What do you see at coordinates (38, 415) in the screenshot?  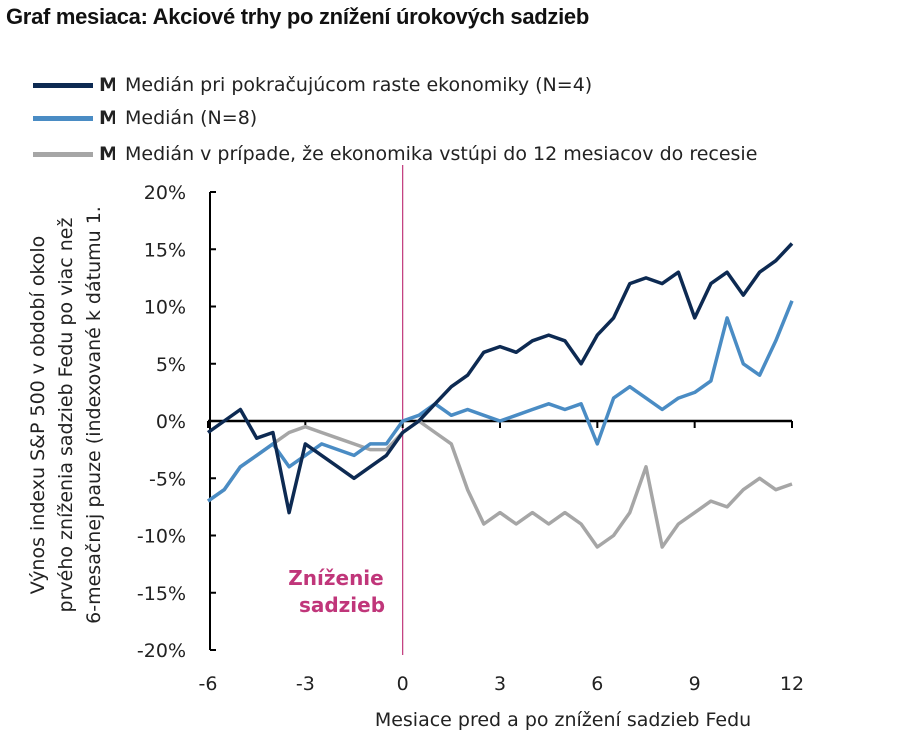 I see `y-axis-label-line: Výnos indexu S&P 500 v období okolo` at bounding box center [38, 415].